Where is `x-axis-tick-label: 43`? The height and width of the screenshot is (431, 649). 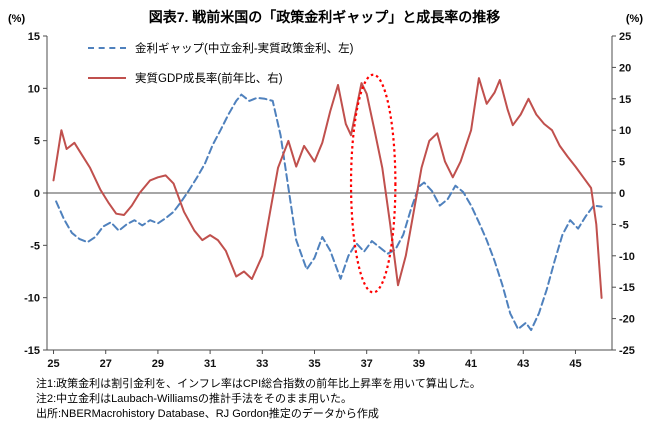 x-axis-tick-label: 43 is located at coordinates (523, 364).